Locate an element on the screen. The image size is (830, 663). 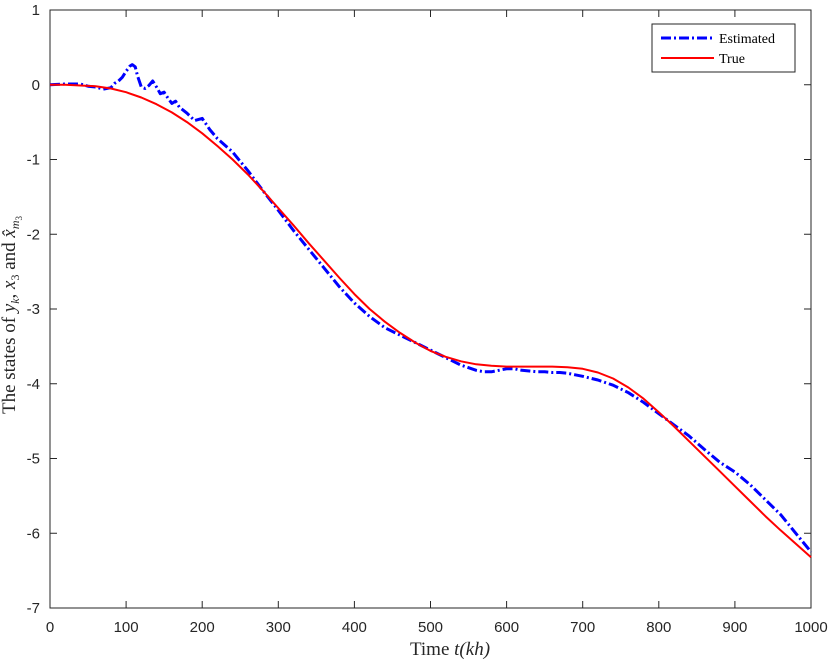
legend-box is located at coordinates (723, 48).